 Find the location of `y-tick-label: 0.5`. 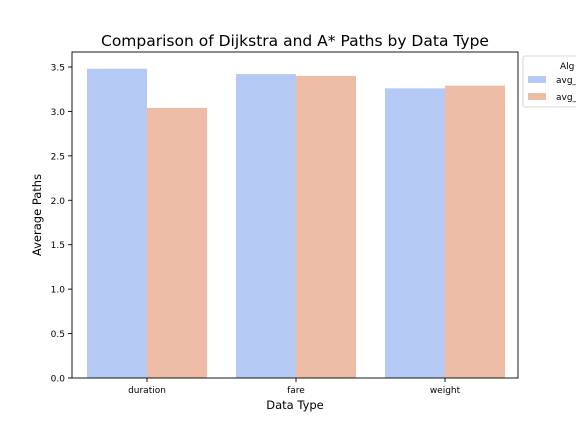

y-tick-label: 0.5 is located at coordinates (58, 335).